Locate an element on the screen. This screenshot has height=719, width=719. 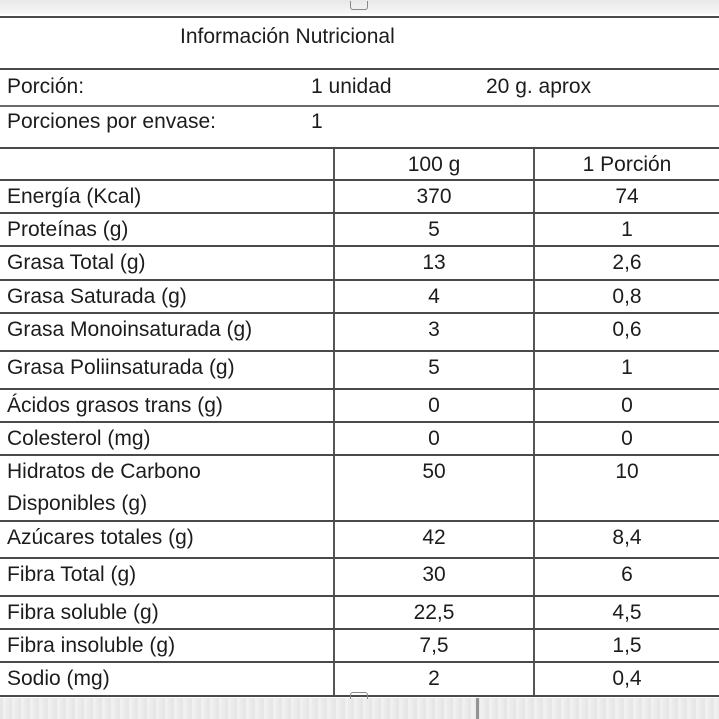
nutrient-name-line2: Disponibles (g) is located at coordinates (77, 503).